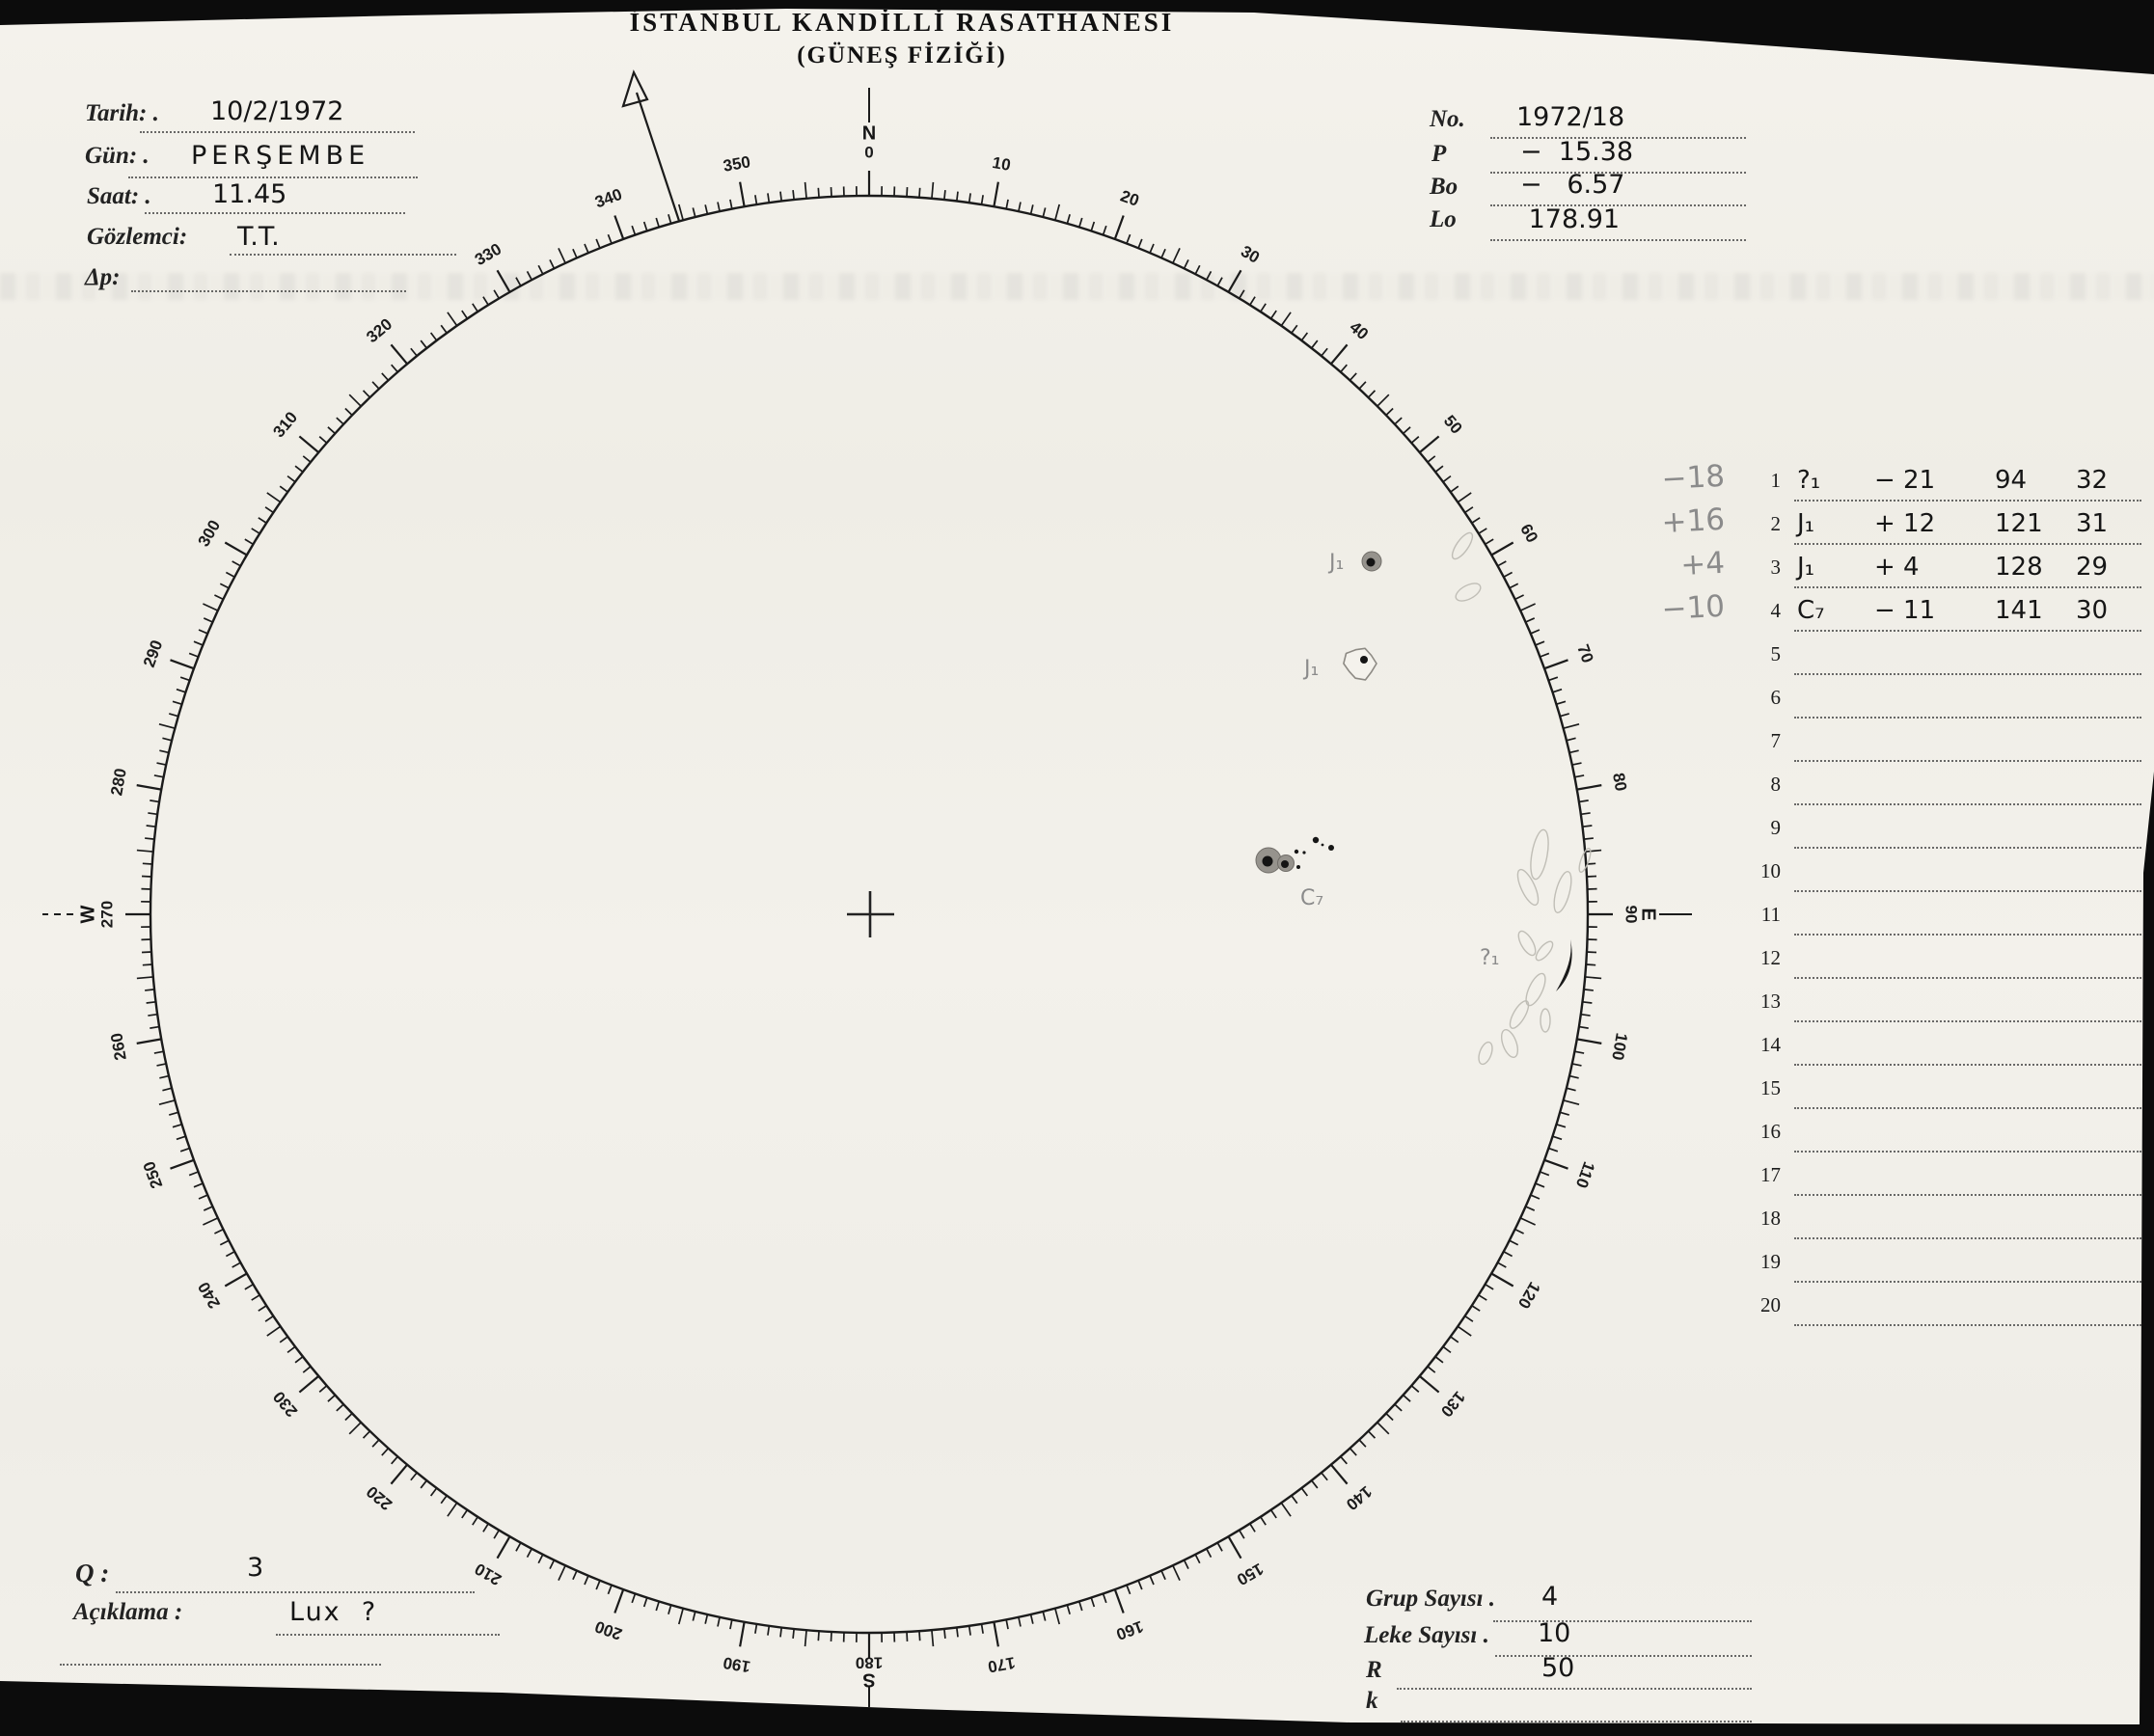  I want to click on group-count-label: Grup Sayısı ., so click(1431, 1599).